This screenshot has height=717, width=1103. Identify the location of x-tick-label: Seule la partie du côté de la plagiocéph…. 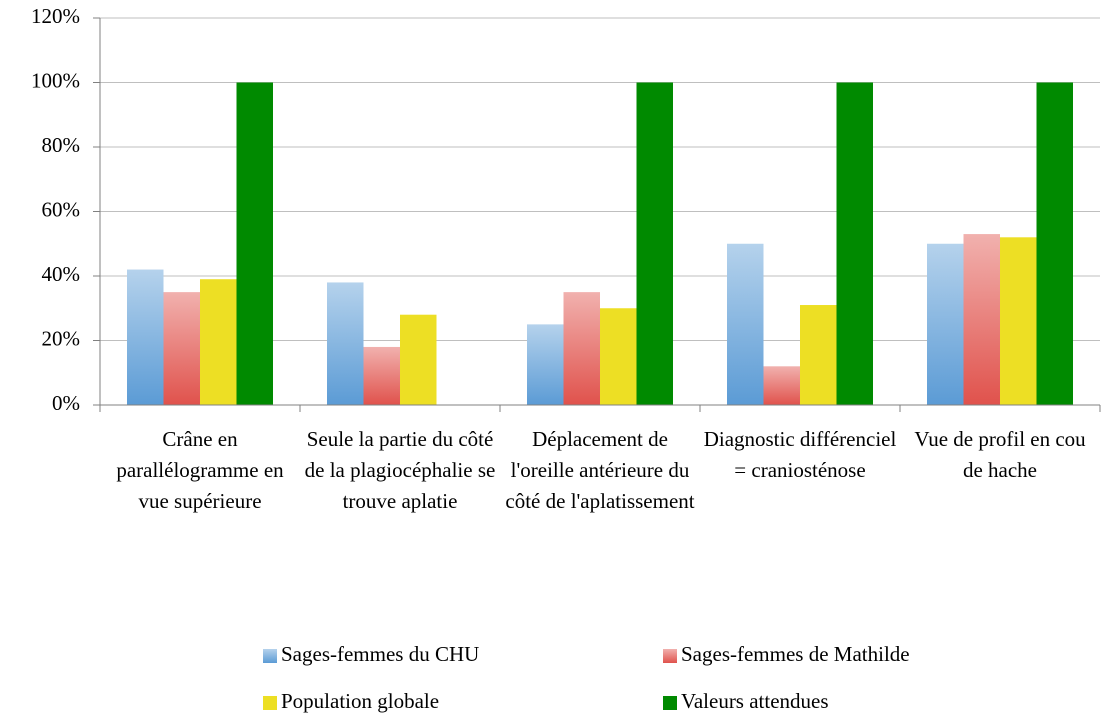
(400, 470).